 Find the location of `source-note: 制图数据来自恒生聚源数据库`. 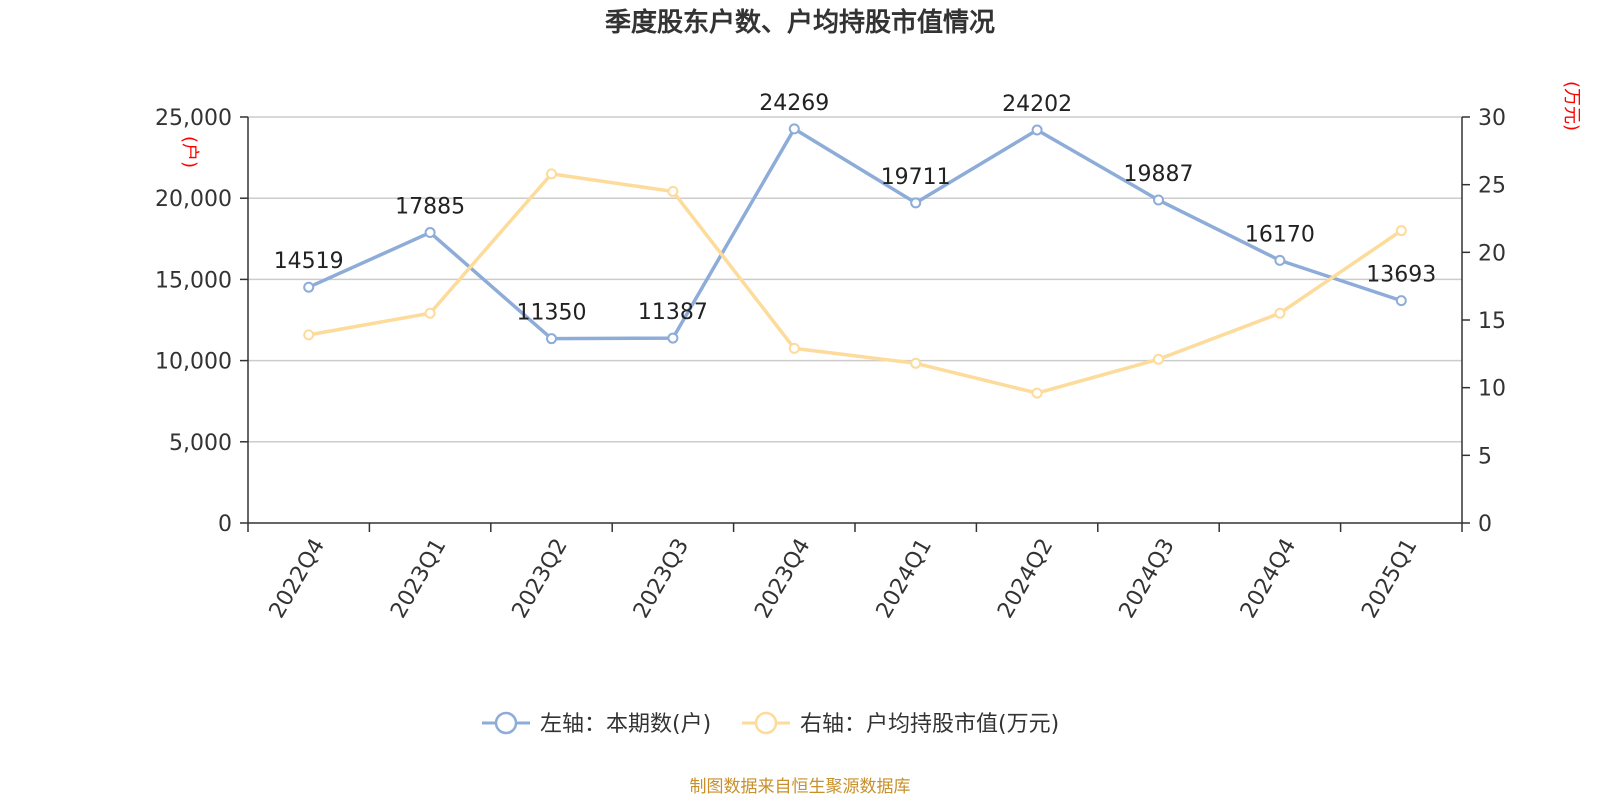

source-note: 制图数据来自恒生聚源数据库 is located at coordinates (800, 787).